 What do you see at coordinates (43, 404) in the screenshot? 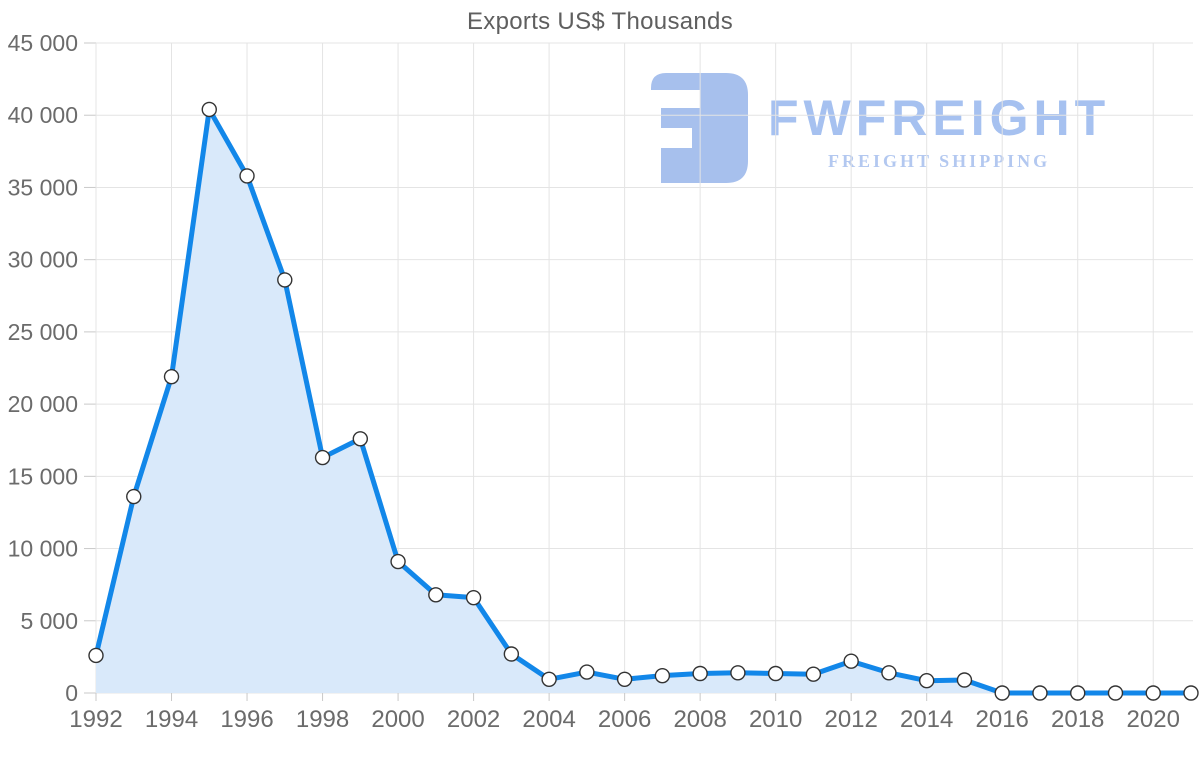
I see `y-tick-label: 20 000` at bounding box center [43, 404].